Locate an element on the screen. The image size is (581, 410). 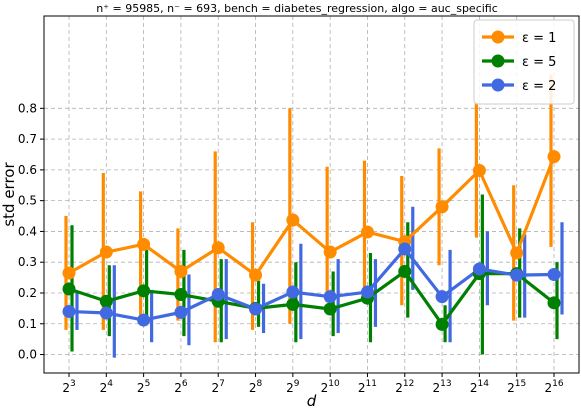
x-tick-label: 26 is located at coordinates (181, 387).